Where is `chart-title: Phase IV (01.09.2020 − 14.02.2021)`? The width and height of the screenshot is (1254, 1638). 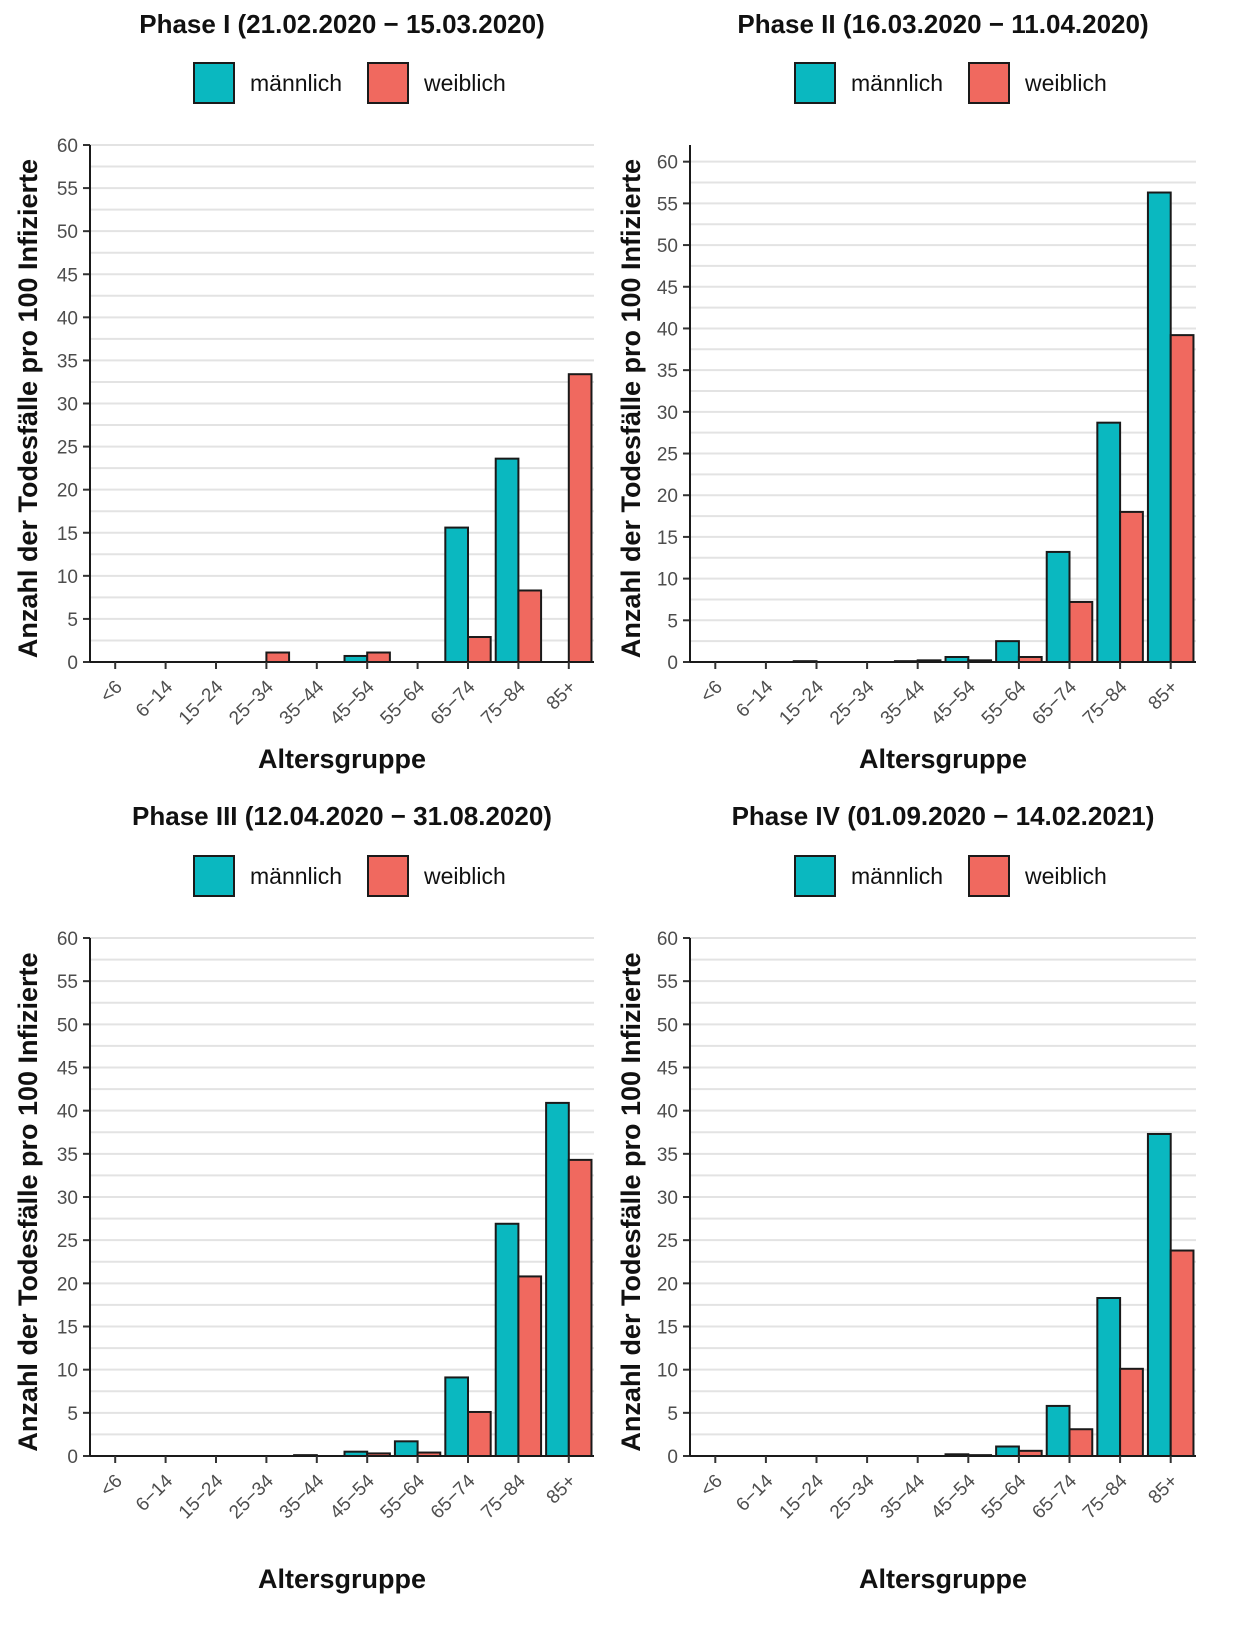 chart-title: Phase IV (01.09.2020 − 14.02.2021) is located at coordinates (943, 816).